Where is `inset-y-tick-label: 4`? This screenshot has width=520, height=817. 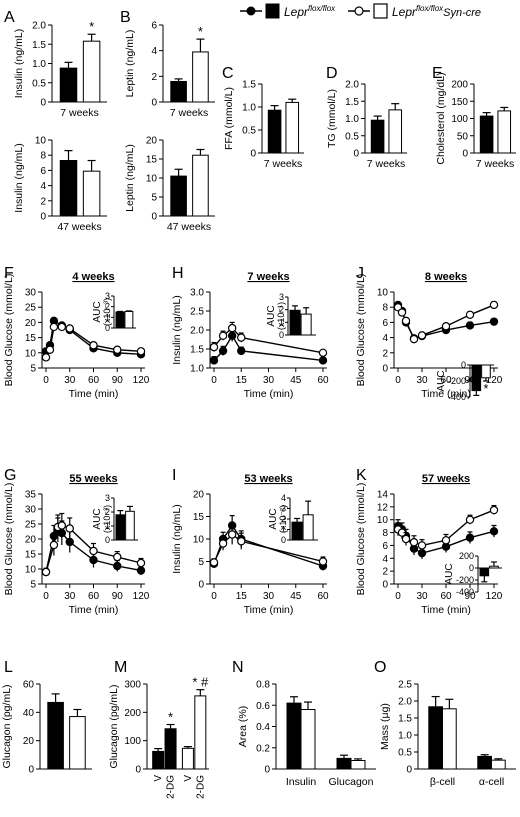 inset-y-tick-label: 4 is located at coordinates (283, 498).